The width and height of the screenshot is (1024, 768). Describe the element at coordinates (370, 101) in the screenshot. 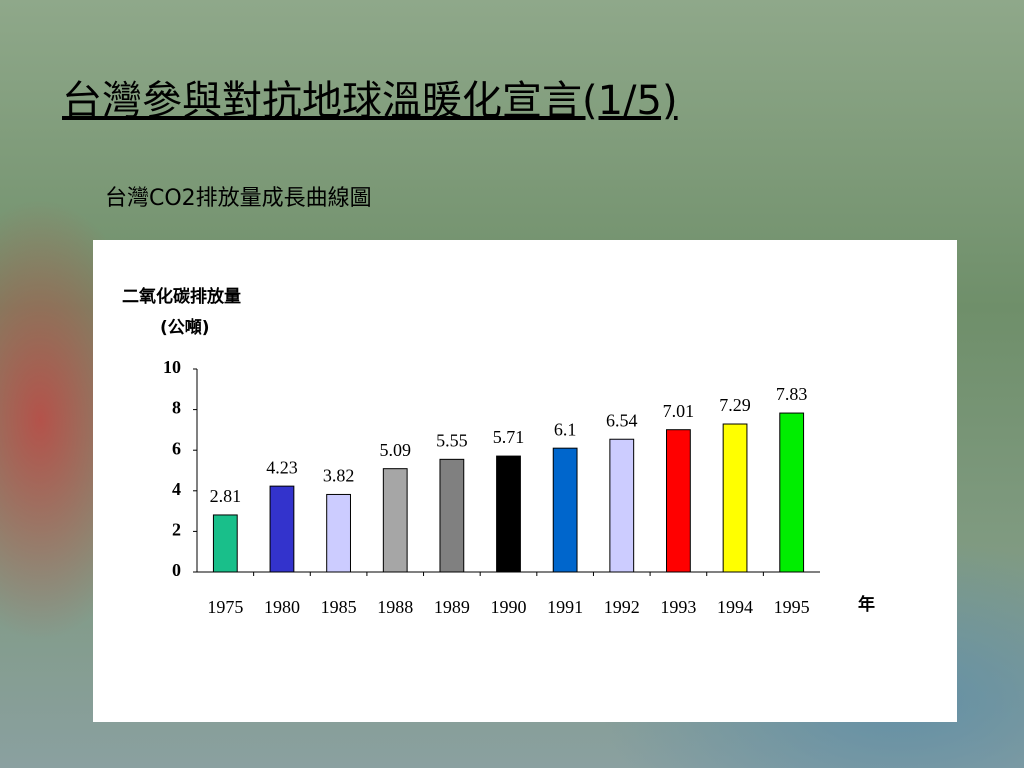

I see `slide-title: 台灣參與對抗地球溫暖化宣言(1/5)` at that location.